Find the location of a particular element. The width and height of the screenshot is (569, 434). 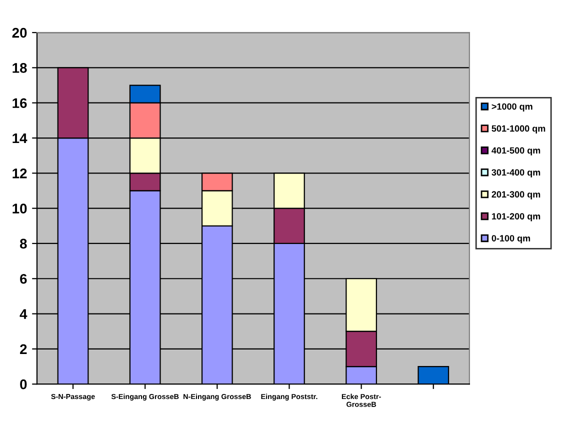

y-tick-label: 0 is located at coordinates (23, 384).